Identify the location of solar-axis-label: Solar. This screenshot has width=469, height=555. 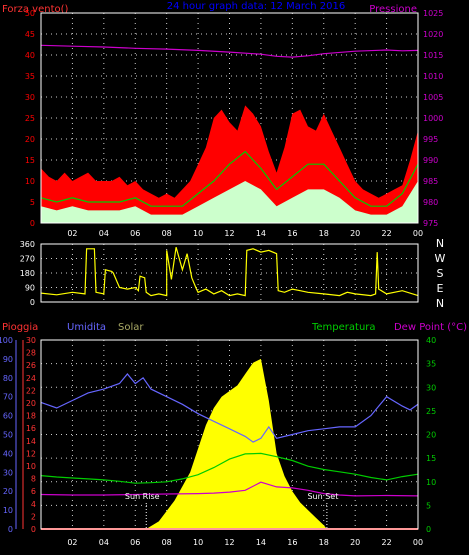
(131, 327).